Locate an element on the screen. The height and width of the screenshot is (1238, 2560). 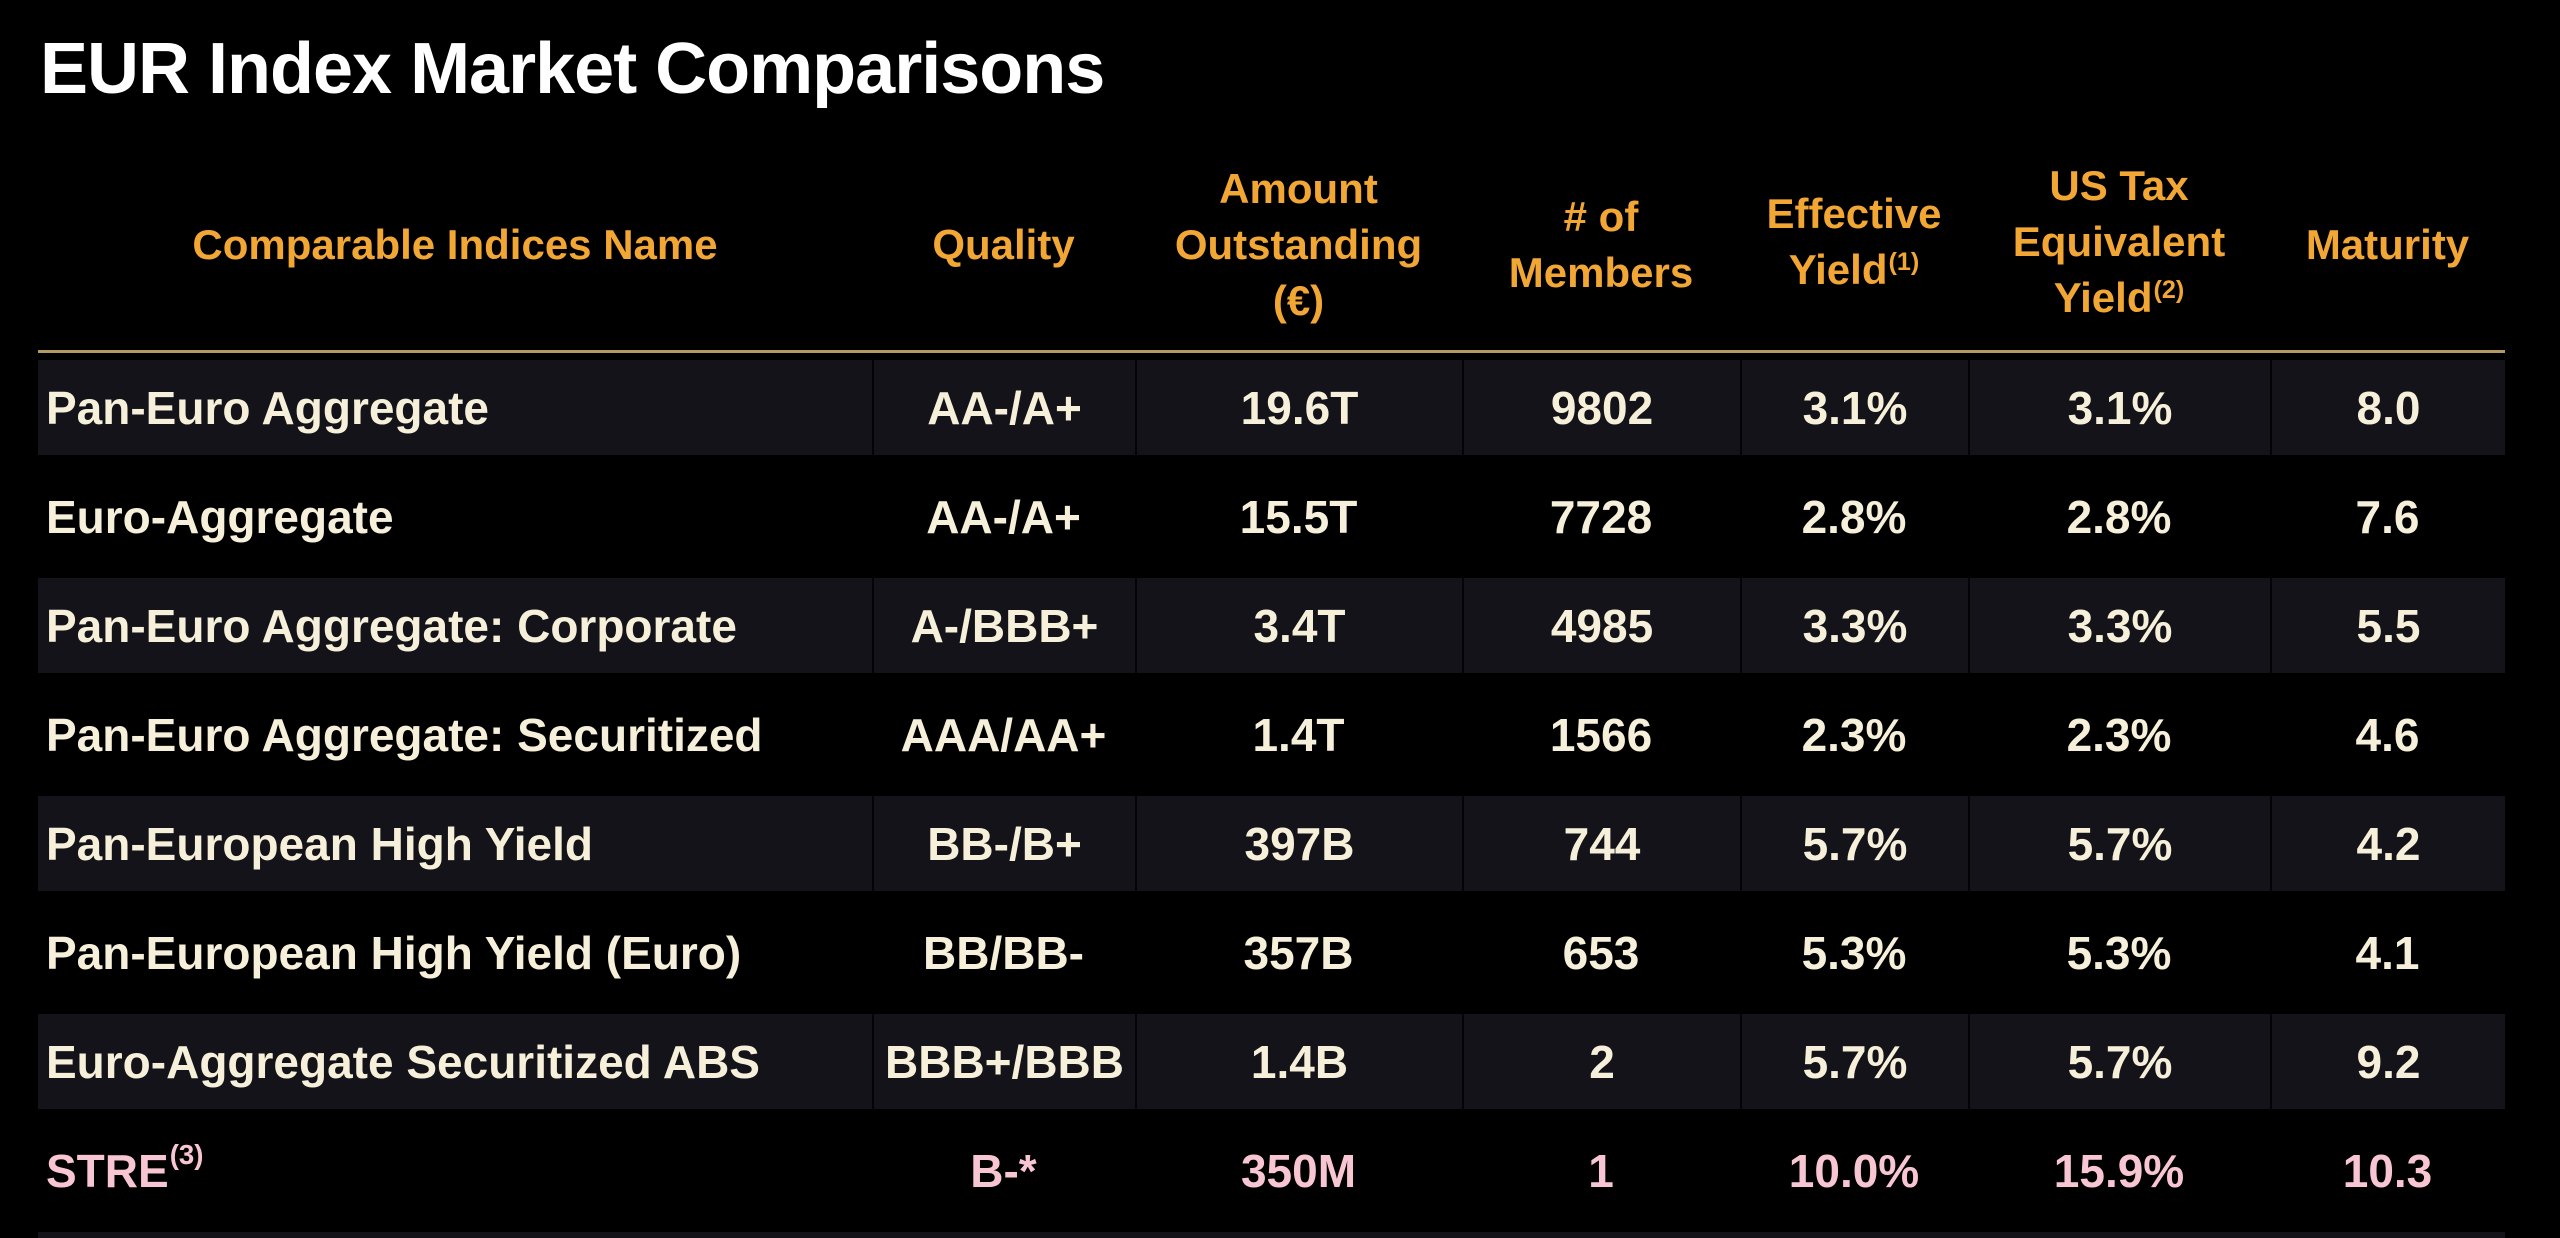
column-header-amount: Amount Outstanding (€) is located at coordinates (1298, 245).